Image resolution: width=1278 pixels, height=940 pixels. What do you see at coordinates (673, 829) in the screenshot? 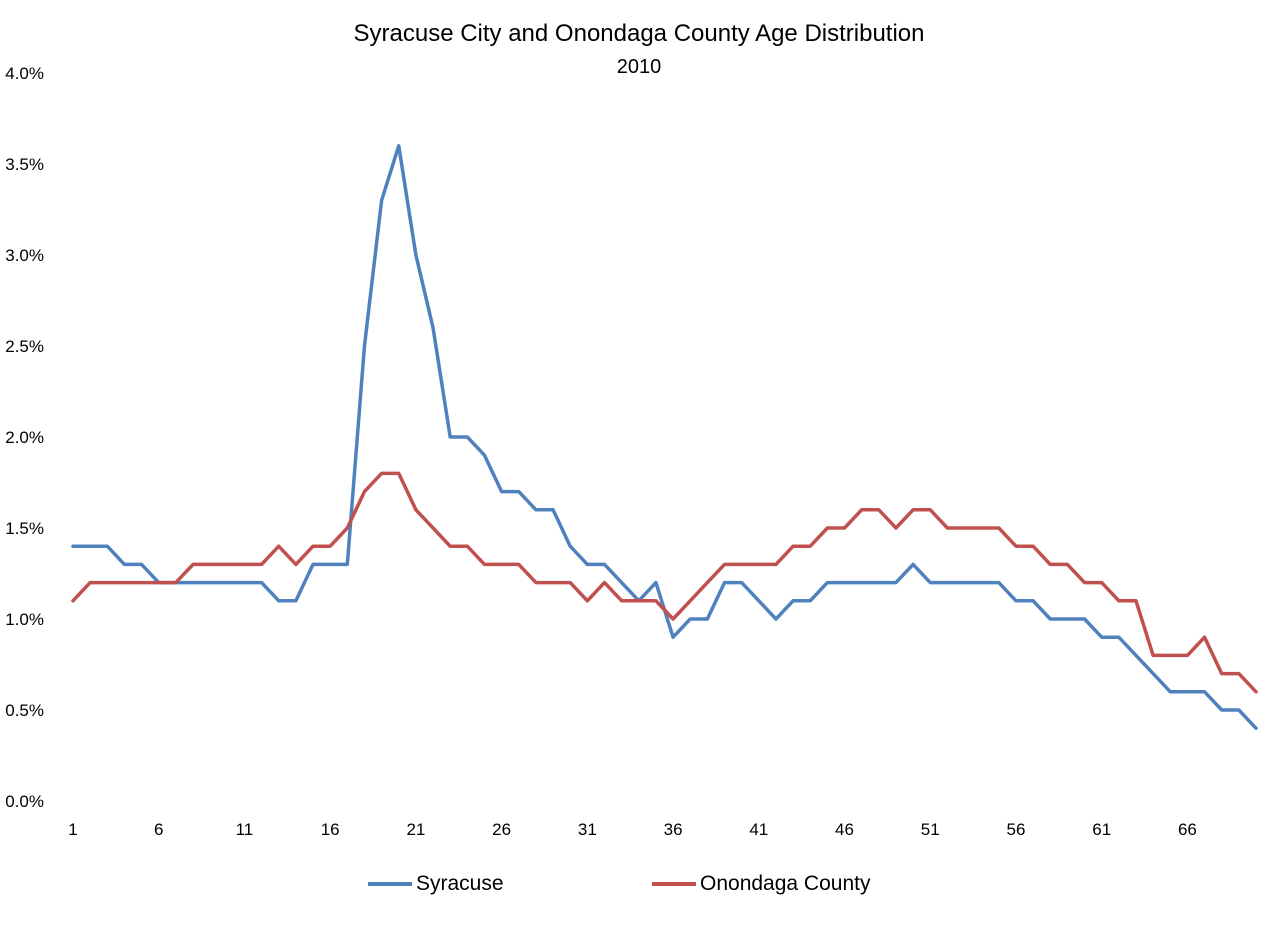
I see `x-tick-label: 36` at bounding box center [673, 829].